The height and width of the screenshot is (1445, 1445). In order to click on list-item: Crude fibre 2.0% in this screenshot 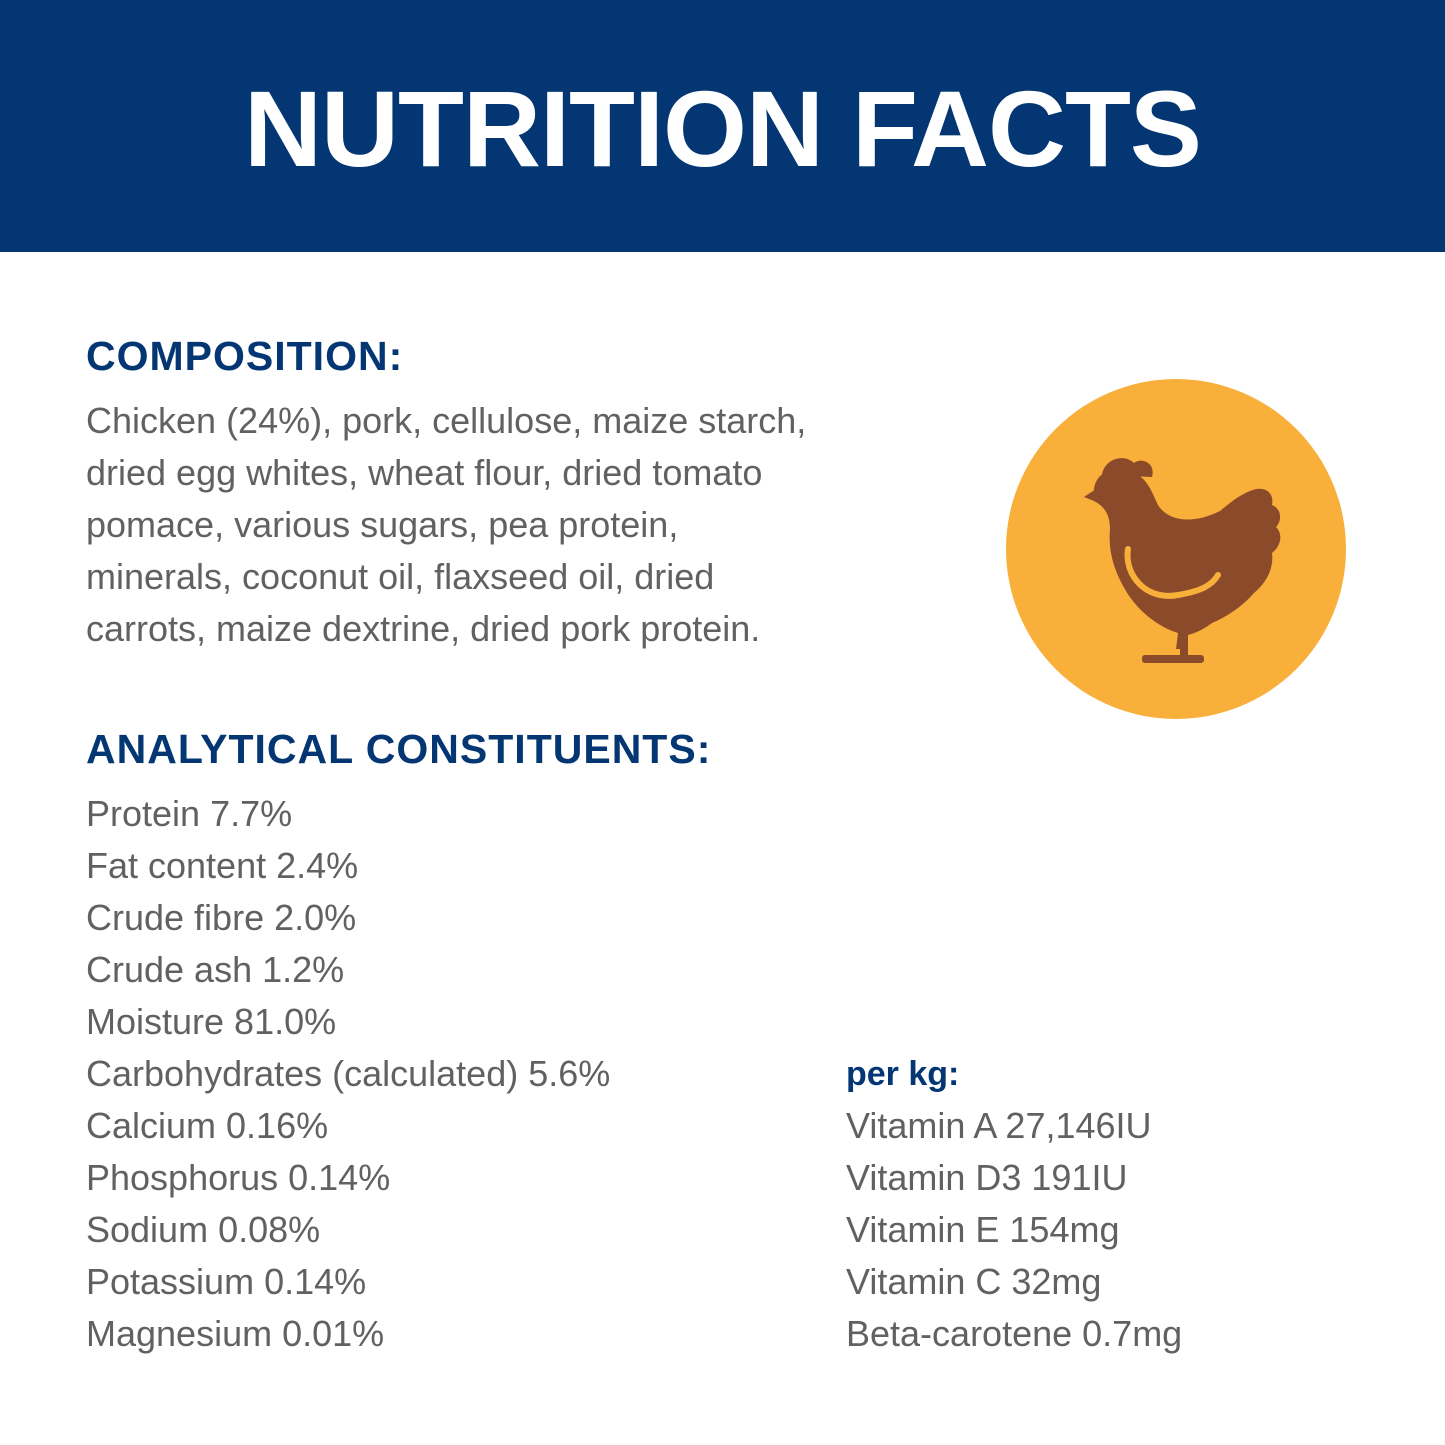, I will do `click(221, 917)`.